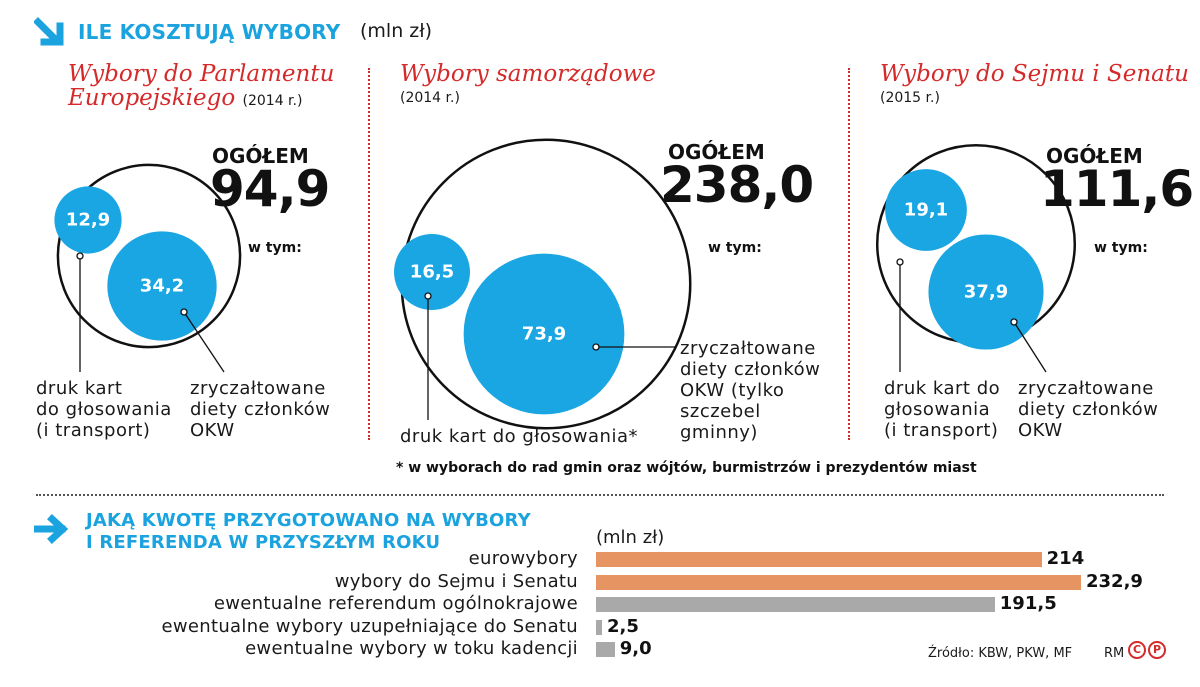 The height and width of the screenshot is (687, 1200). Describe the element at coordinates (750, 411) in the screenshot. I see `panel2-large-desc-line4: szczebel` at that location.